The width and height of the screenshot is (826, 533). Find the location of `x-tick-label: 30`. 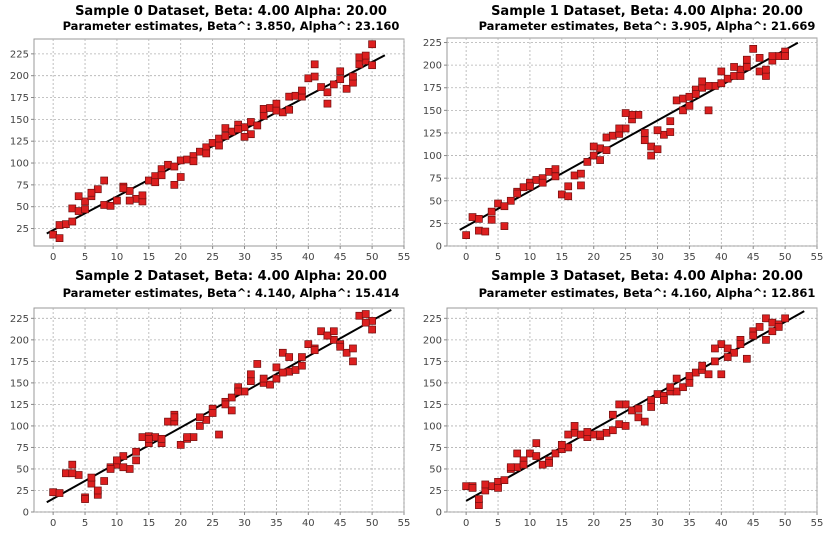

x-tick-label: 30 is located at coordinates (657, 523).